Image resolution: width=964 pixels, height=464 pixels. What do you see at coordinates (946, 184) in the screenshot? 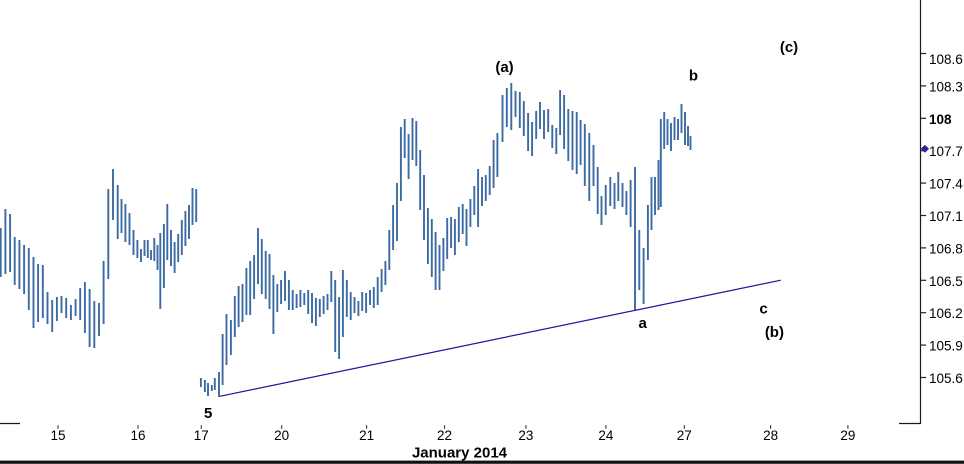
I see `svg-text: 107.4` at bounding box center [946, 184].